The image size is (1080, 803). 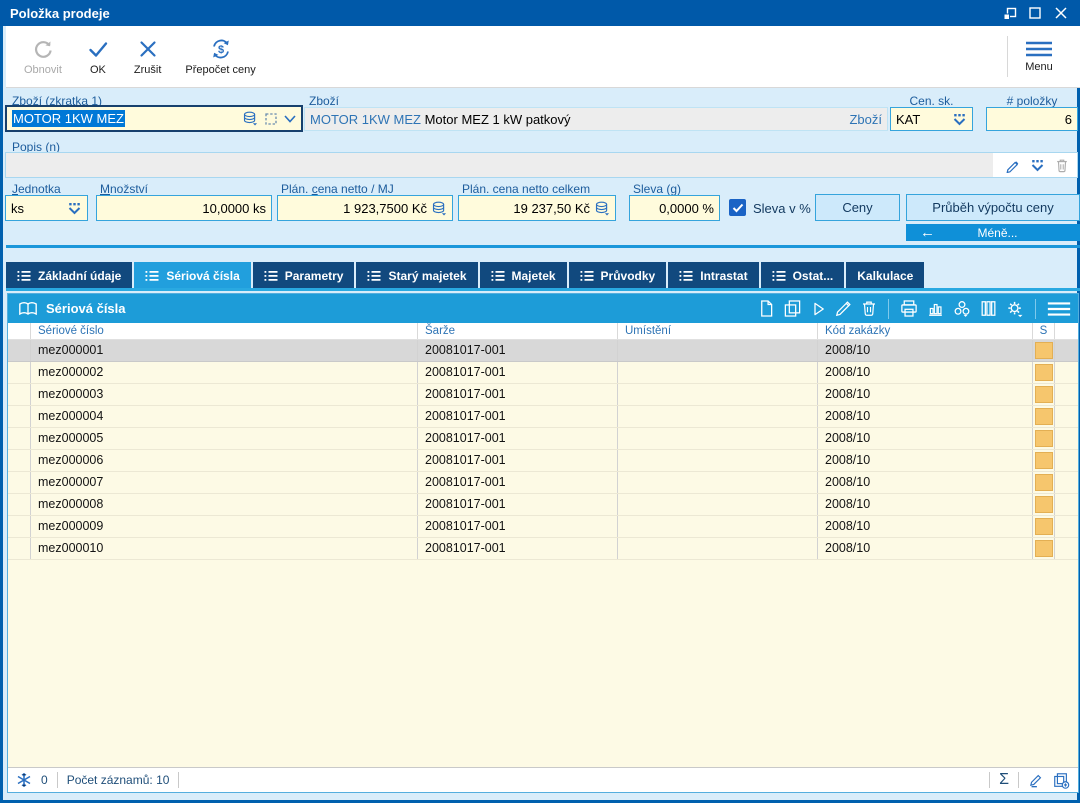 I want to click on prubeh-vypoctu-ceny-button: Průběh výpočtu ceny, so click(x=993, y=207).